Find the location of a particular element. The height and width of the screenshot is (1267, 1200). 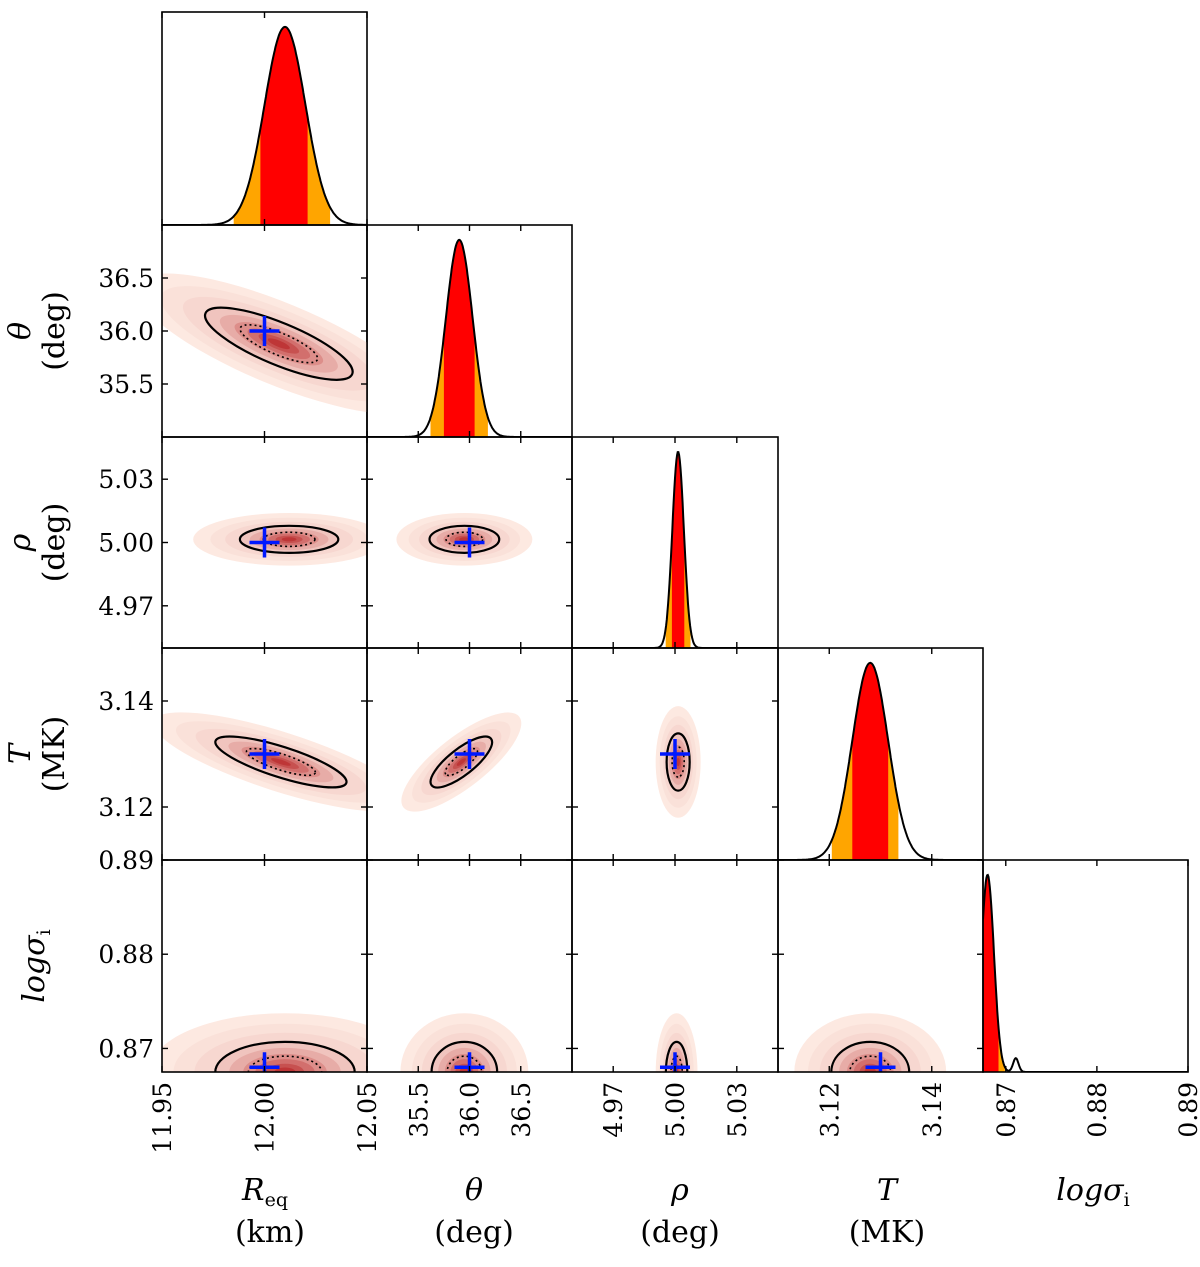

marginal-panel-R is located at coordinates (264, 125).